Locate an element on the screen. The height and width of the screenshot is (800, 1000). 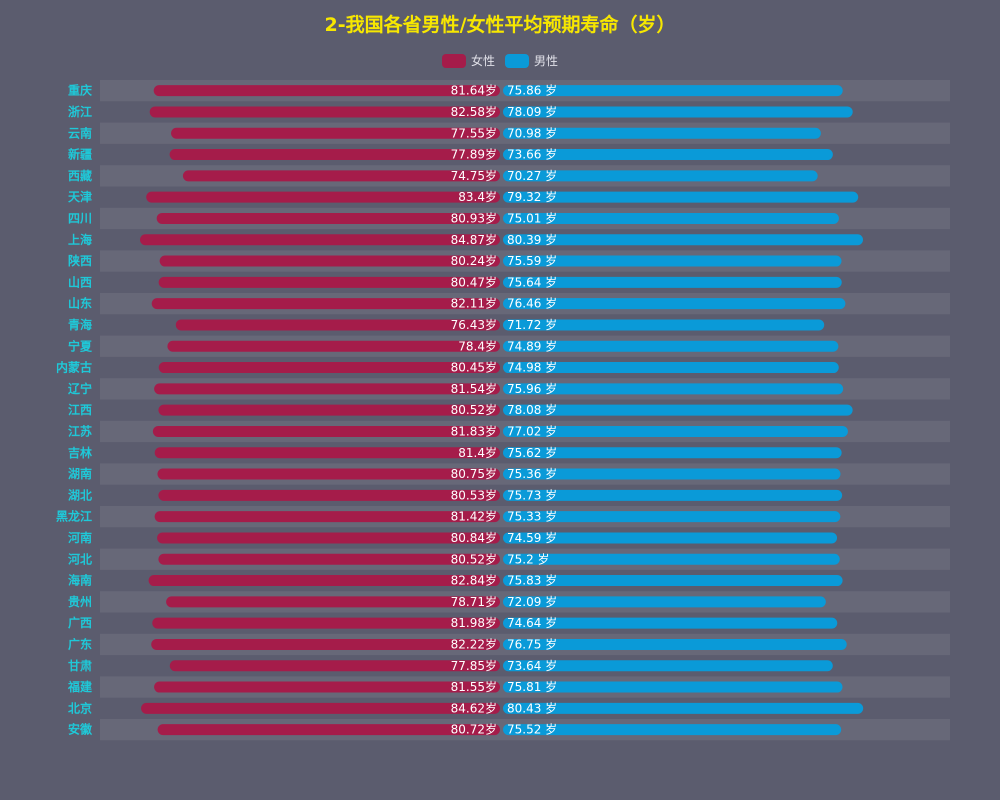
category-label: 贵州 is located at coordinates (80, 601).